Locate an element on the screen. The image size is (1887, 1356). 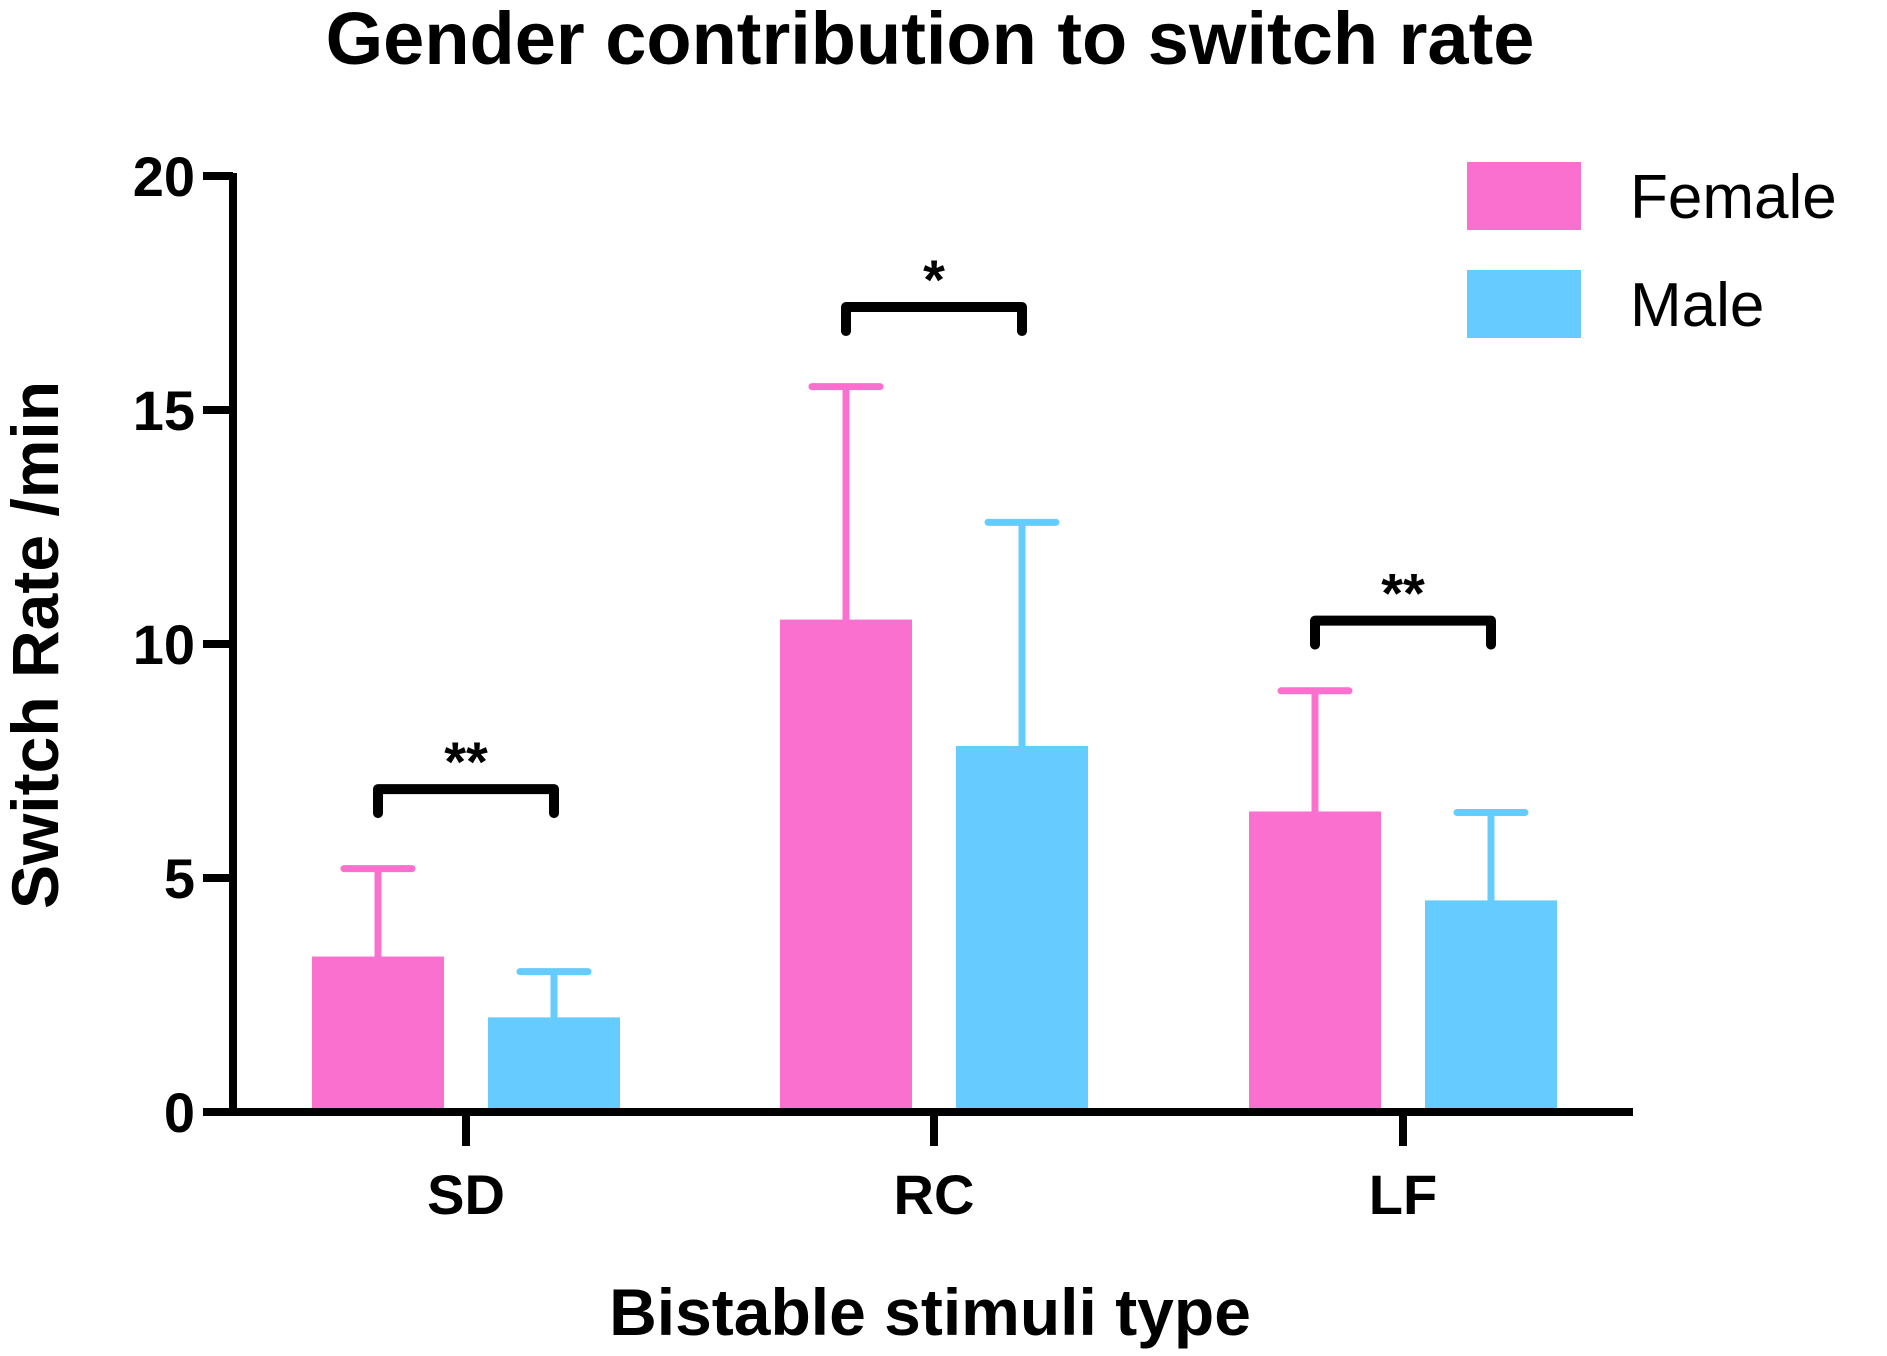
y-axis-label: Switch Rate /min is located at coordinates (36, 645).